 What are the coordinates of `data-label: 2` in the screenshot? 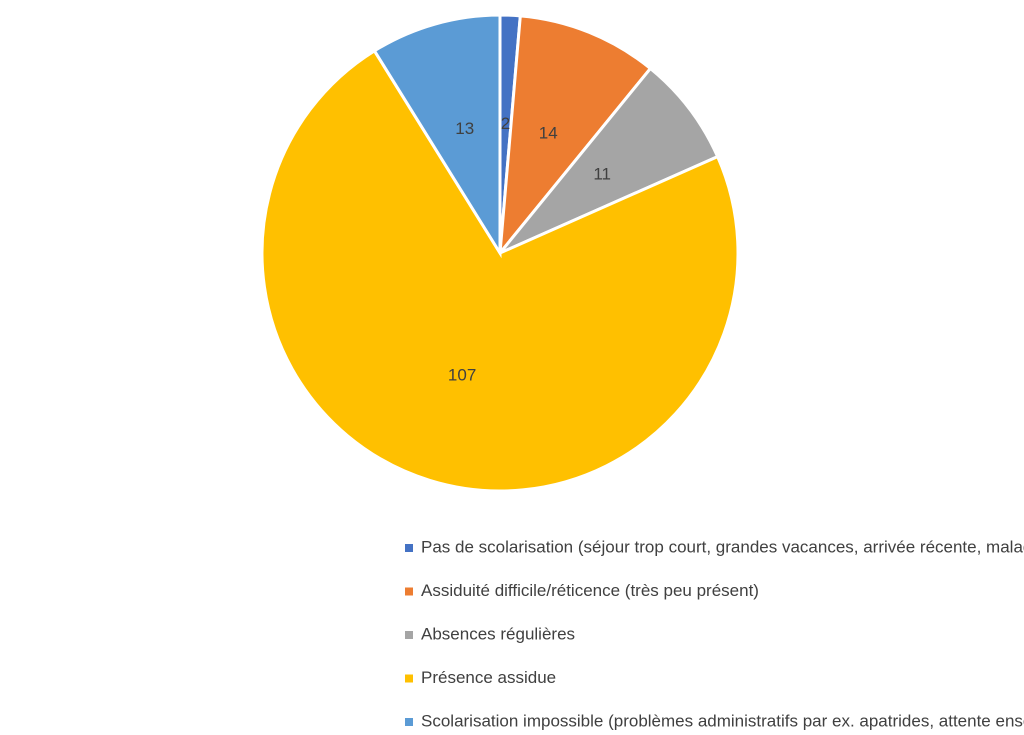 It's located at (505, 123).